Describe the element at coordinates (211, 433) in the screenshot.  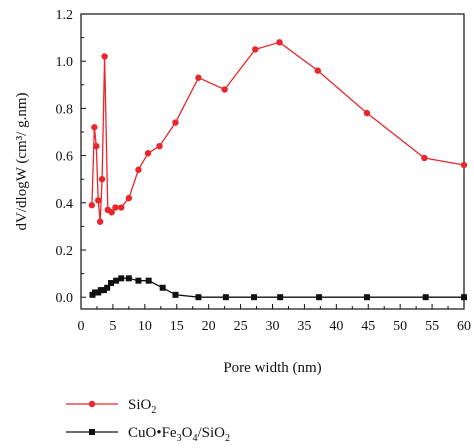
I see `legend-text-part: /SiO` at that location.